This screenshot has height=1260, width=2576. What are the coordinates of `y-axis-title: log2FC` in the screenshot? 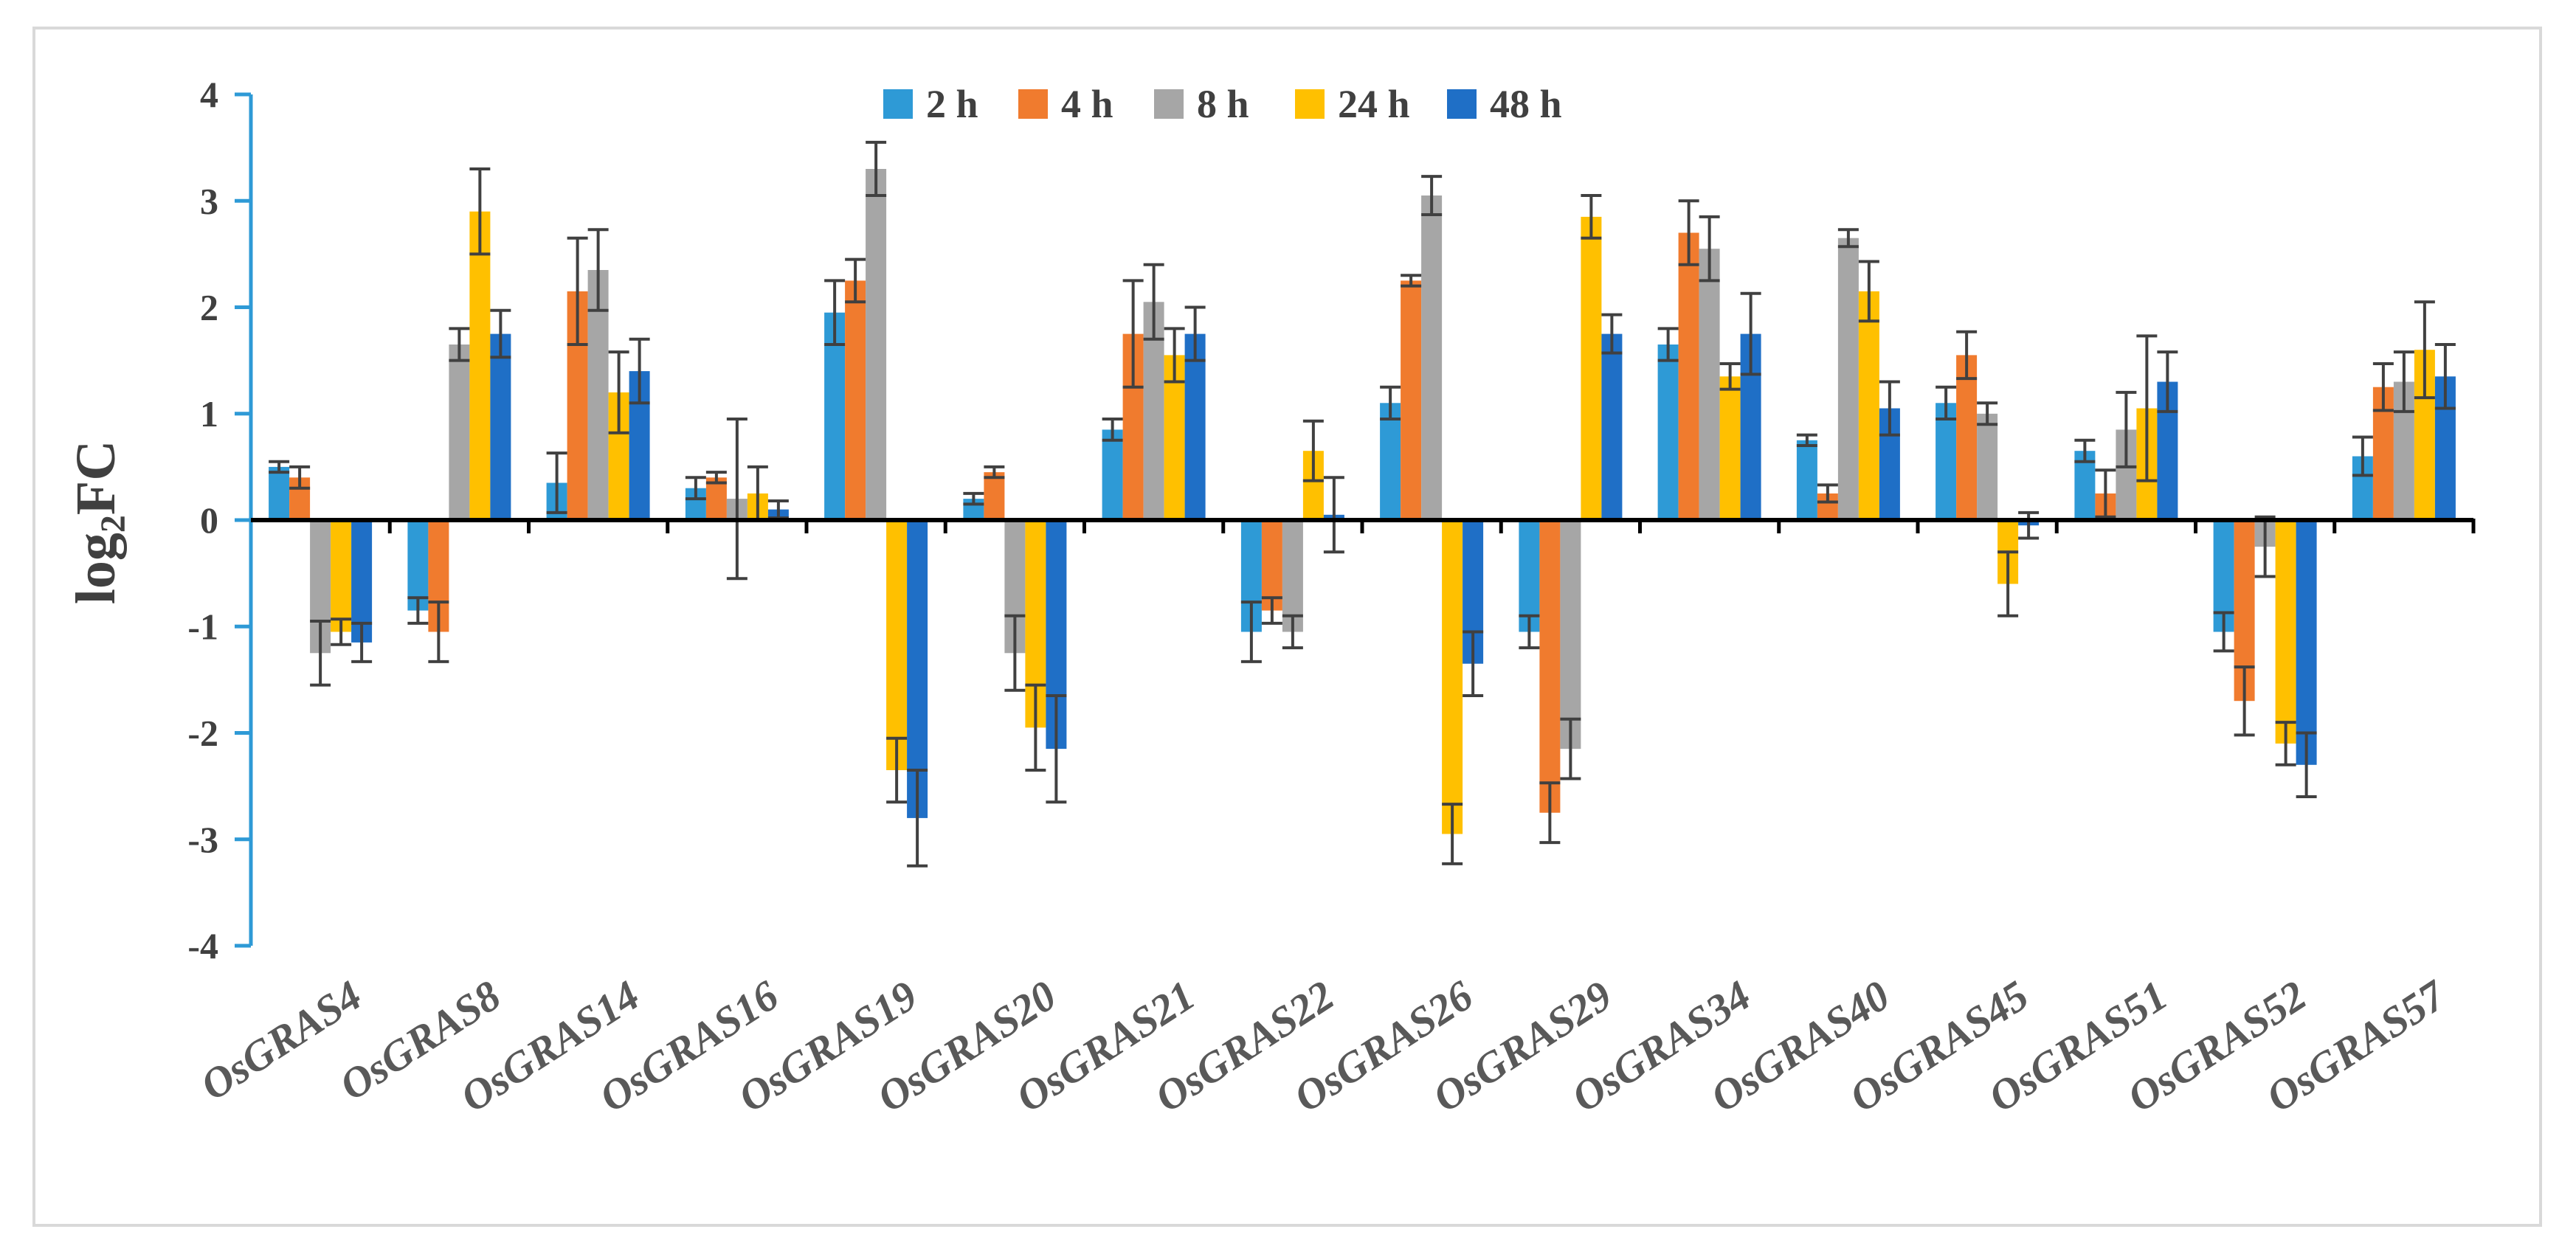 It's located at (99, 522).